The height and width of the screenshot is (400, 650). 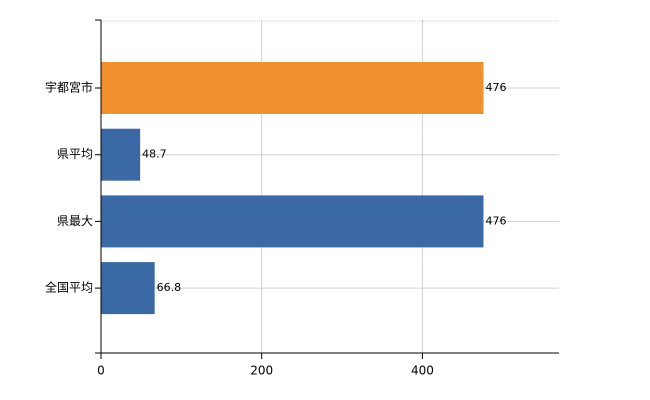 I want to click on x-tick-label: 200, so click(x=261, y=371).